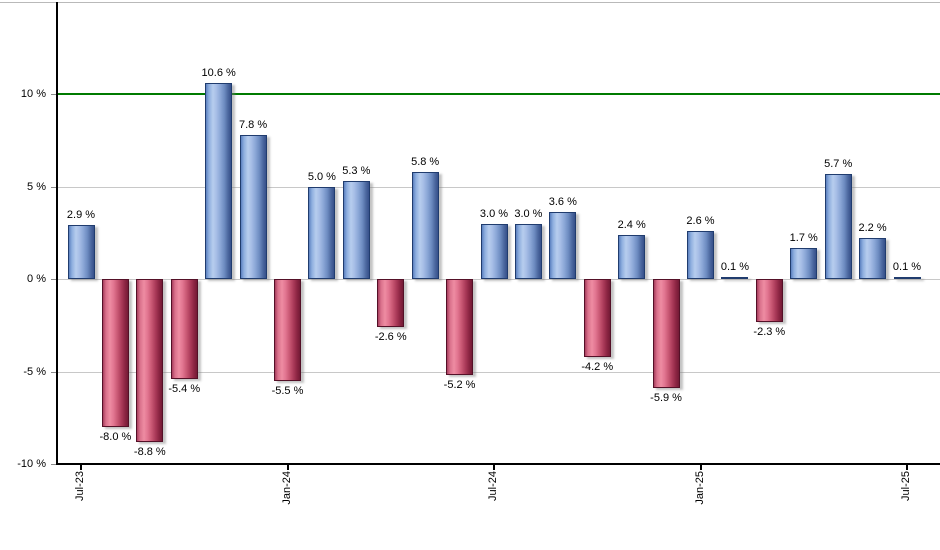 Image resolution: width=940 pixels, height=550 pixels. What do you see at coordinates (597, 366) in the screenshot?
I see `bar-value-label: -4.2 %` at bounding box center [597, 366].